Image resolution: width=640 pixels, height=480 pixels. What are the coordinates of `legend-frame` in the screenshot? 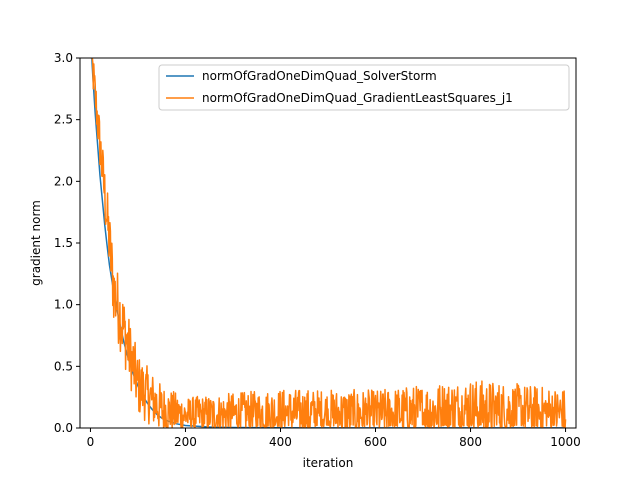 It's located at (364, 87).